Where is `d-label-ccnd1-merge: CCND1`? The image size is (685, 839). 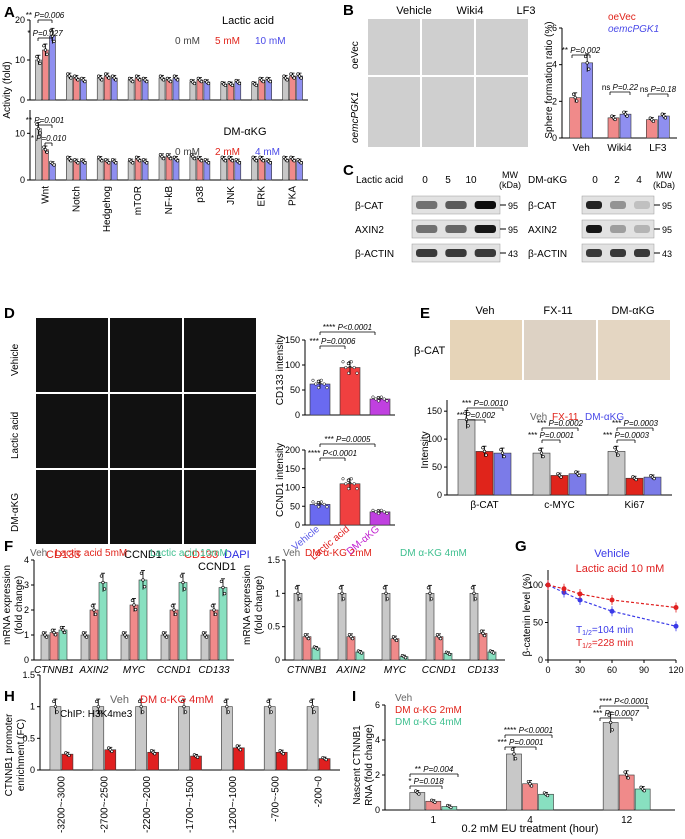 d-label-ccnd1-merge: CCND1 is located at coordinates (217, 567).